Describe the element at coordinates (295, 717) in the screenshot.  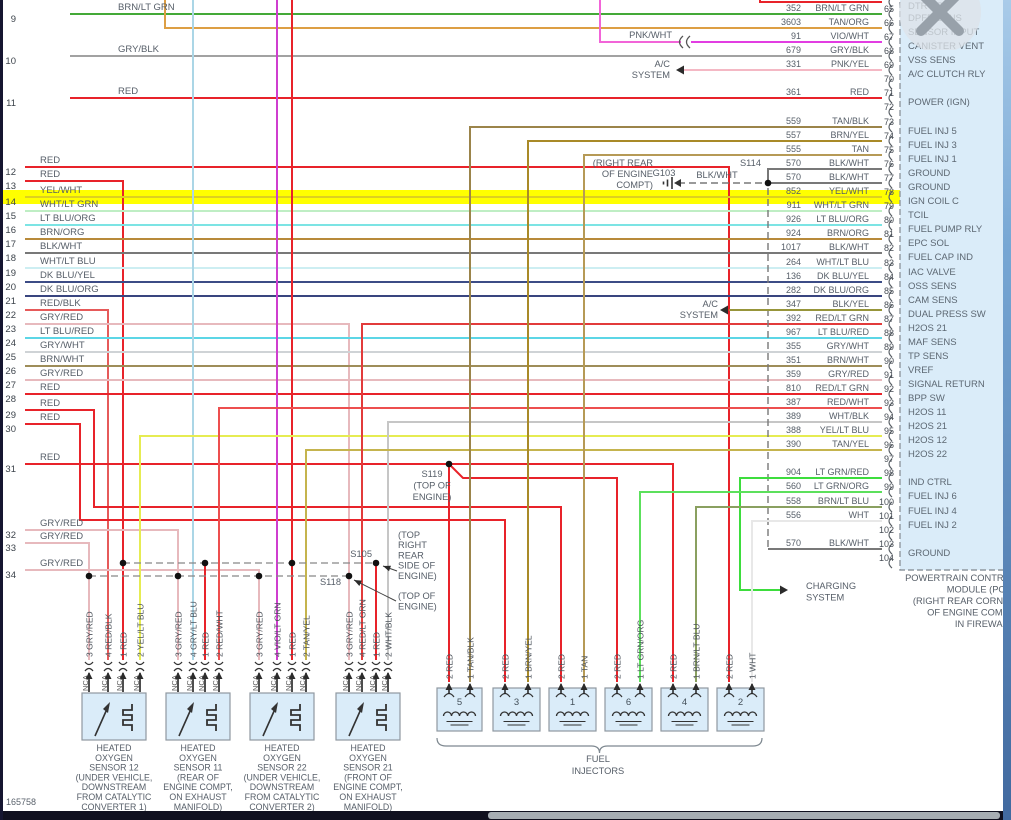
I see `sensor-heater-symbol` at that location.